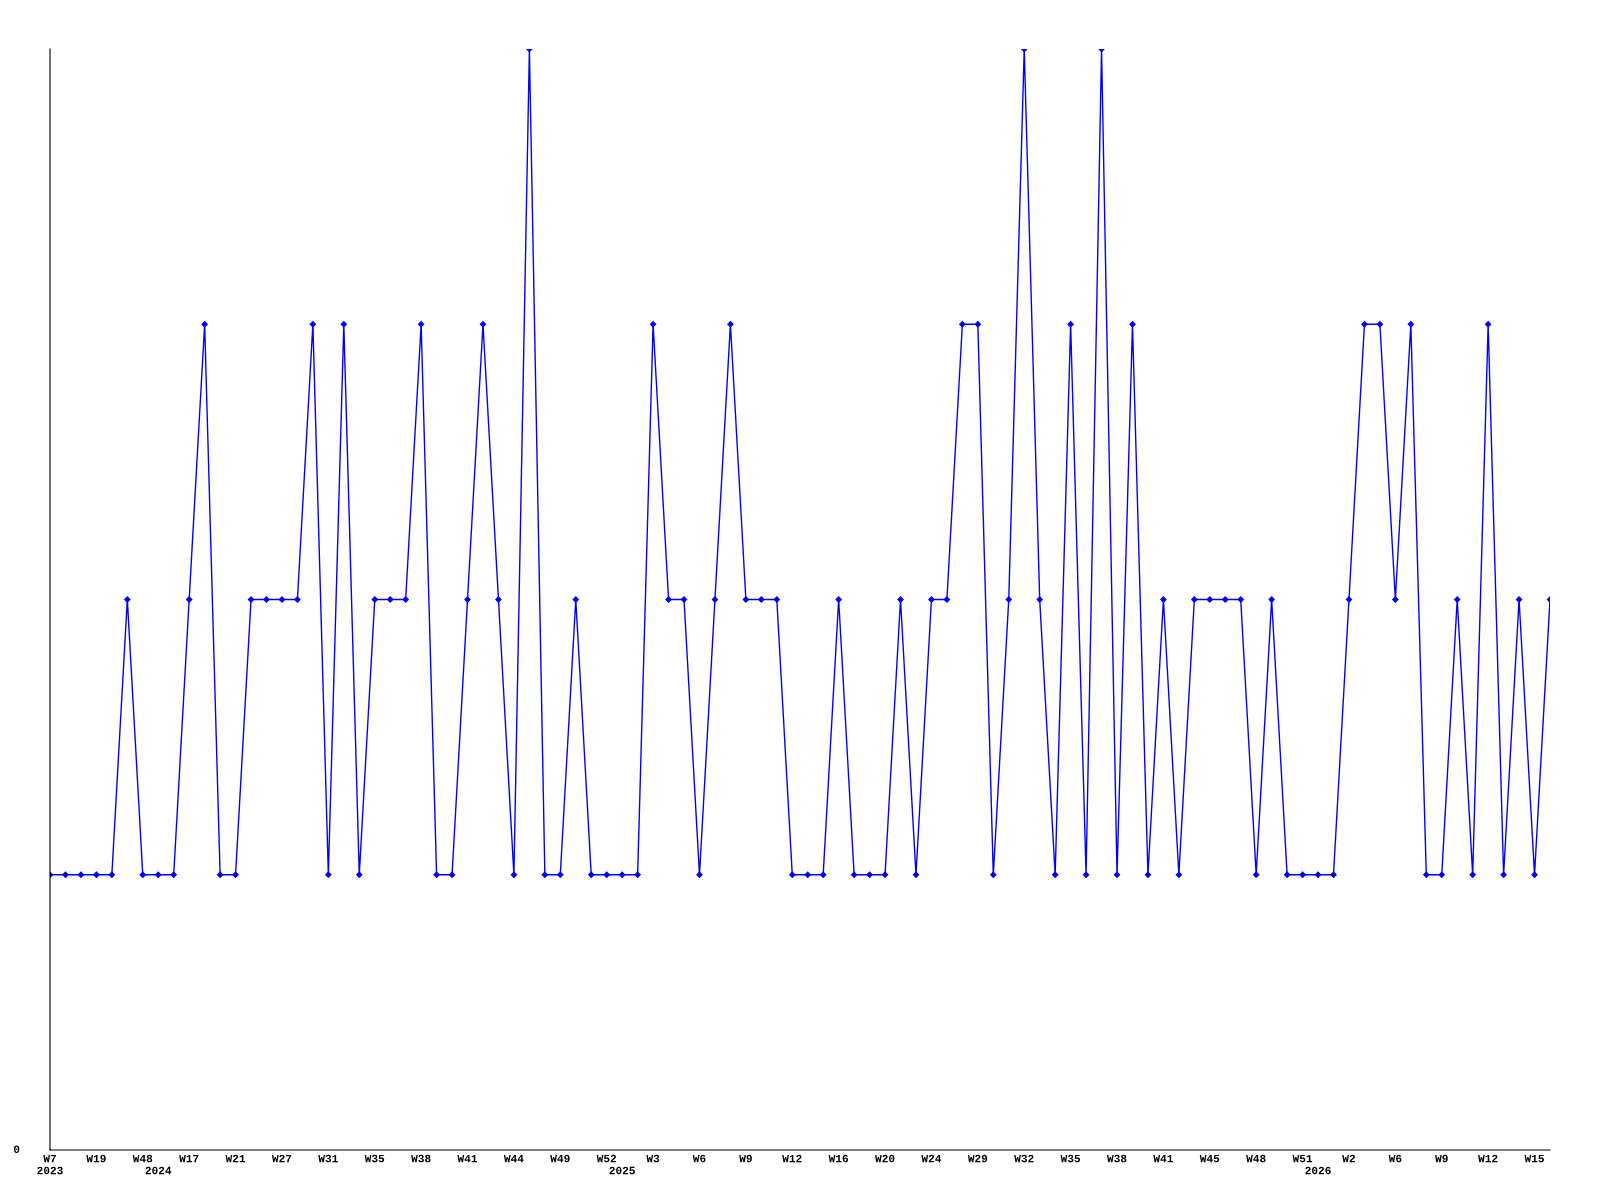 Image resolution: width=1600 pixels, height=1200 pixels. I want to click on x-tick-label: W24, so click(931, 1158).